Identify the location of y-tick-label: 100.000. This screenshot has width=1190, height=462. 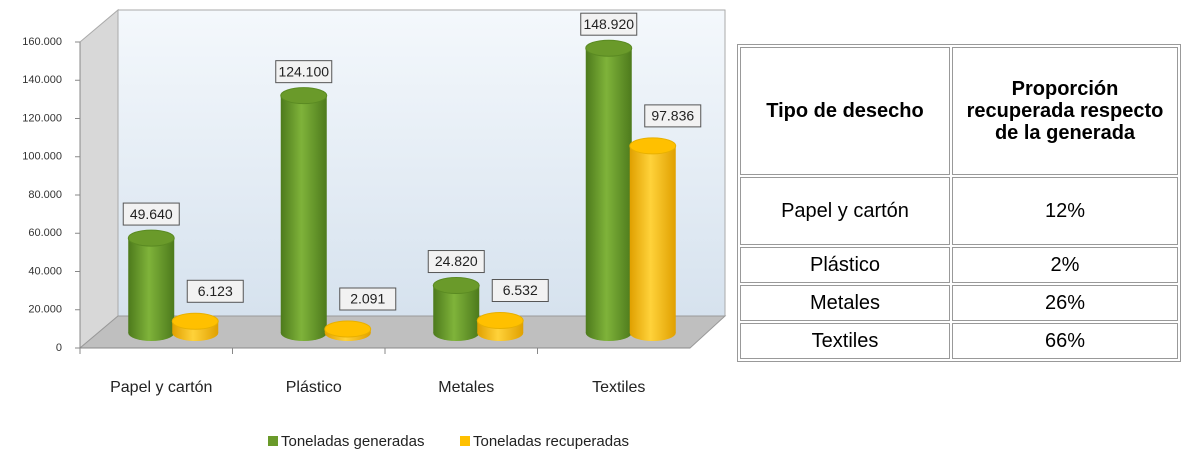
(42, 157).